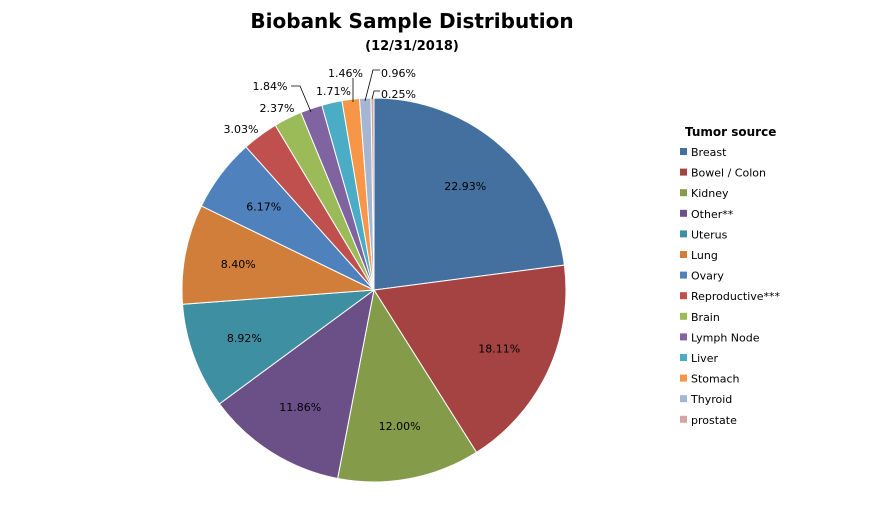 This screenshot has height=509, width=871. Describe the element at coordinates (412, 46) in the screenshot. I see `chart-subtitle: (12/31/2018)` at that location.